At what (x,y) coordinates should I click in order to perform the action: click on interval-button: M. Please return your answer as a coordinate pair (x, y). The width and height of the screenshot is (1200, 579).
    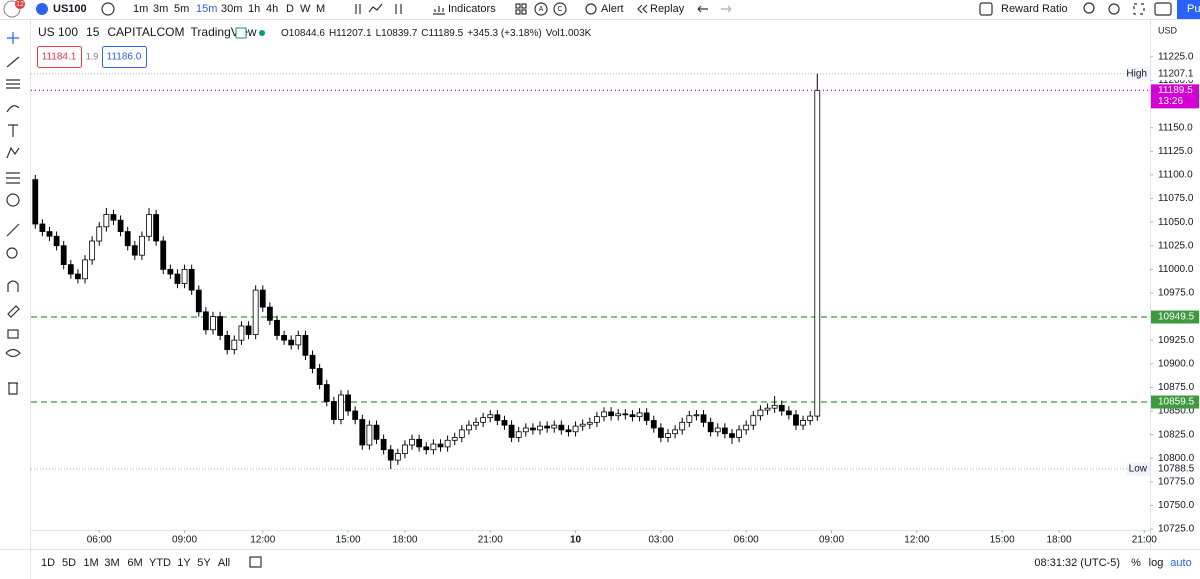
    Looking at the image, I should click on (320, 9).